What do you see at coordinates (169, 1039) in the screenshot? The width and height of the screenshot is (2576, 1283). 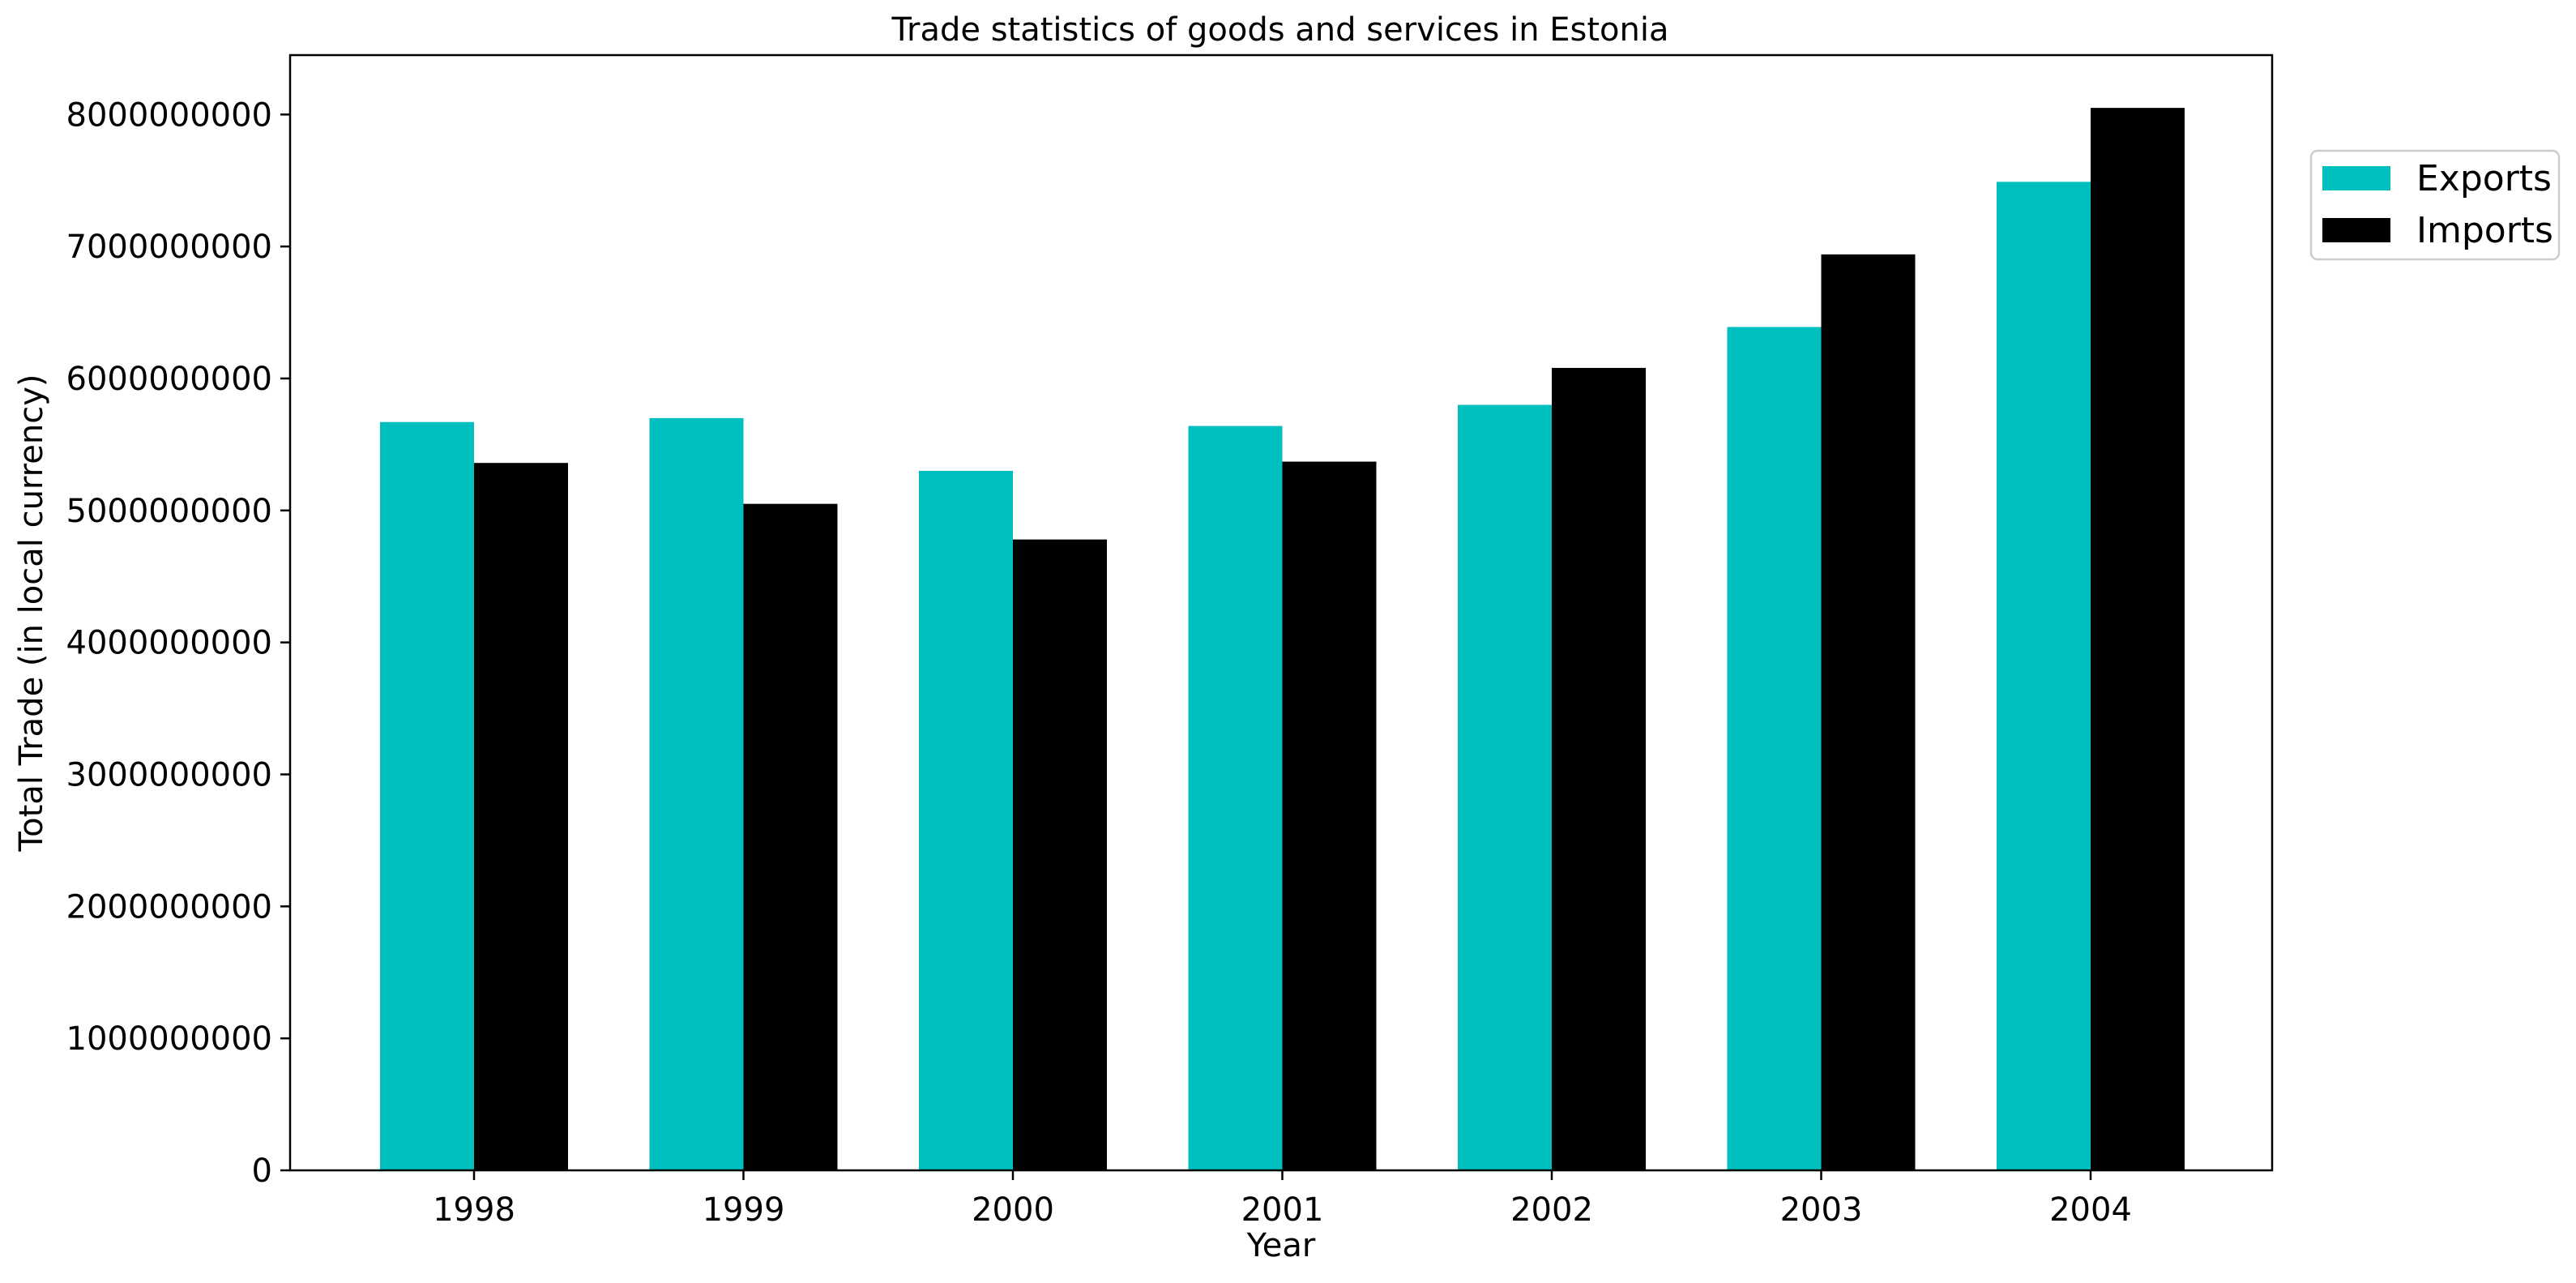 I see `y-tick-label: 1000000000` at bounding box center [169, 1039].